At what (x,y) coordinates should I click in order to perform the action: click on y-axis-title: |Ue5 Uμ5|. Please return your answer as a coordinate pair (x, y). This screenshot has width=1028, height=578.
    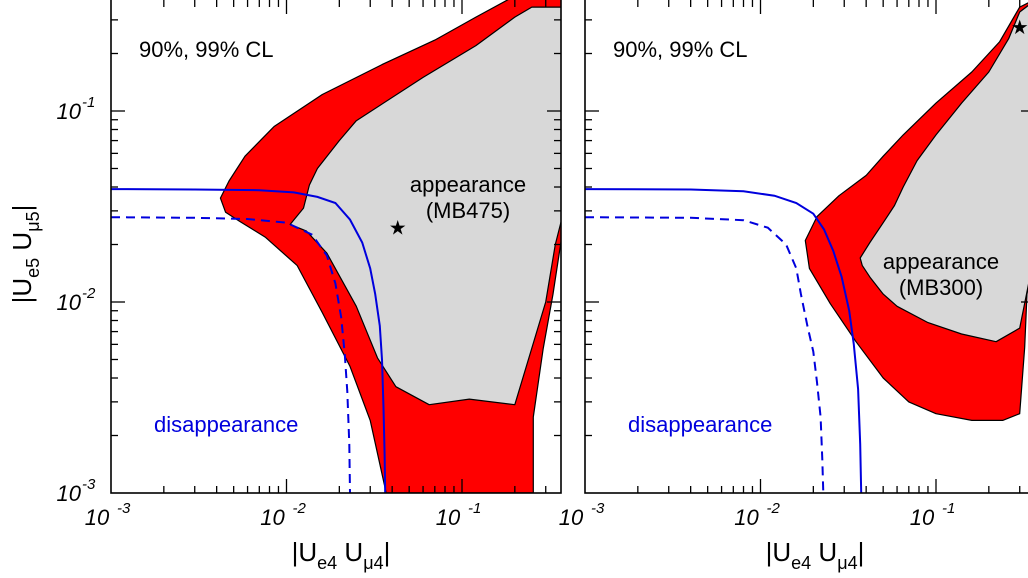
    Looking at the image, I should click on (25, 254).